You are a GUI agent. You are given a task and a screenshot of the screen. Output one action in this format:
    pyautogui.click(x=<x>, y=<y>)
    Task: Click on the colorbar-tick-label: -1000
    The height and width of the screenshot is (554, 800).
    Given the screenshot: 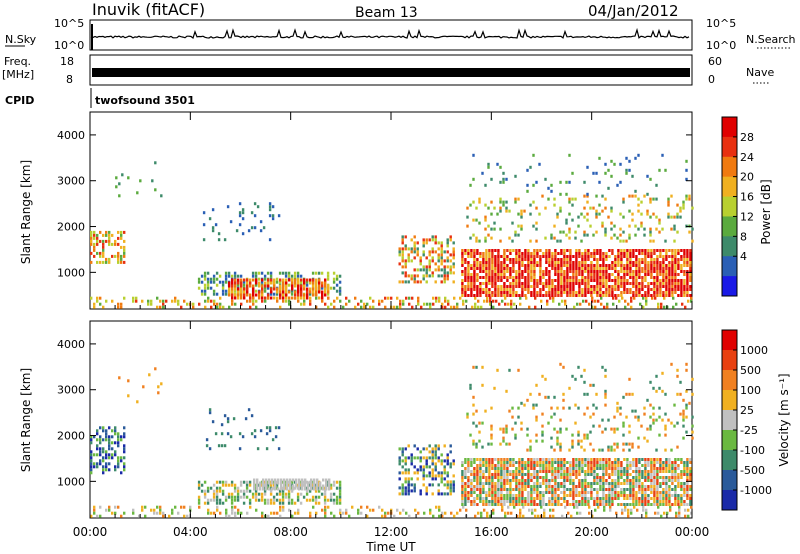 What is the action you would take?
    pyautogui.click(x=756, y=490)
    